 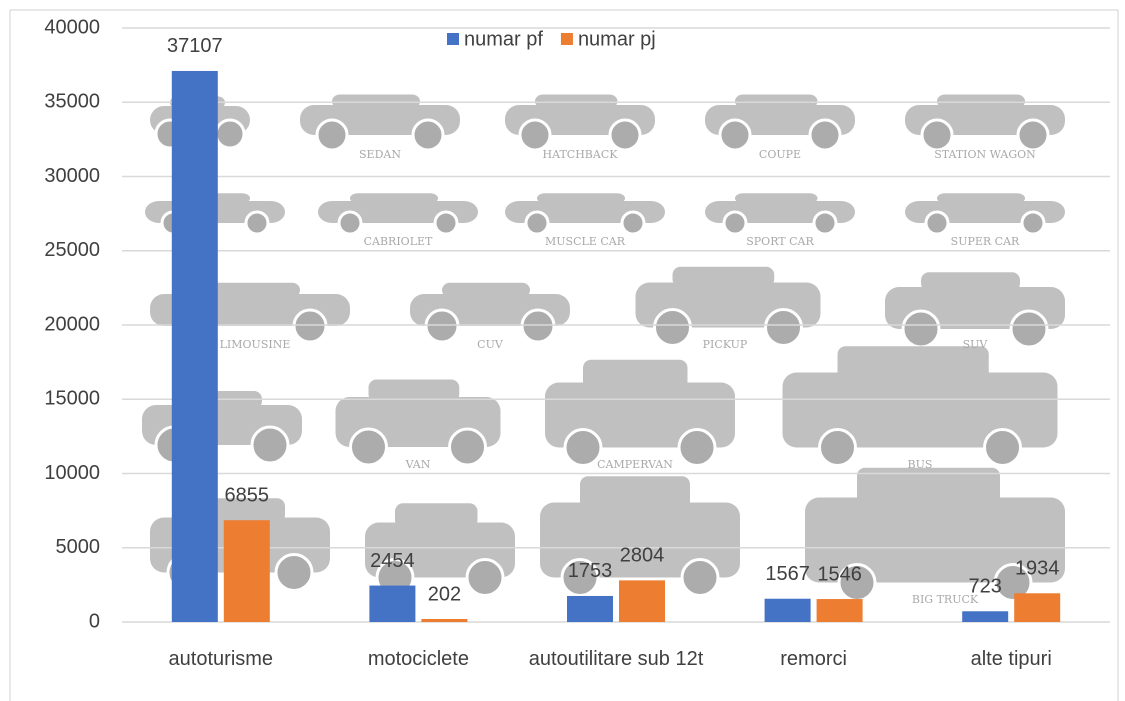 I want to click on legend-label: numar pf, so click(x=503, y=39).